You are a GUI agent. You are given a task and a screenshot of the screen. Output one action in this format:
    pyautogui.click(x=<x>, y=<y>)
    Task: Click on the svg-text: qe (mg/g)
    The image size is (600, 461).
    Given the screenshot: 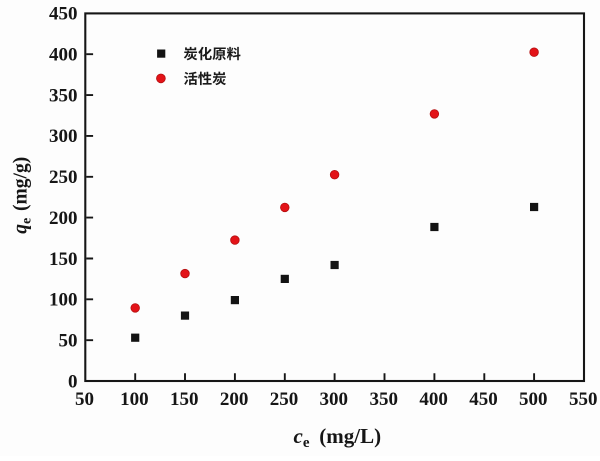 What is the action you would take?
    pyautogui.click(x=23, y=195)
    